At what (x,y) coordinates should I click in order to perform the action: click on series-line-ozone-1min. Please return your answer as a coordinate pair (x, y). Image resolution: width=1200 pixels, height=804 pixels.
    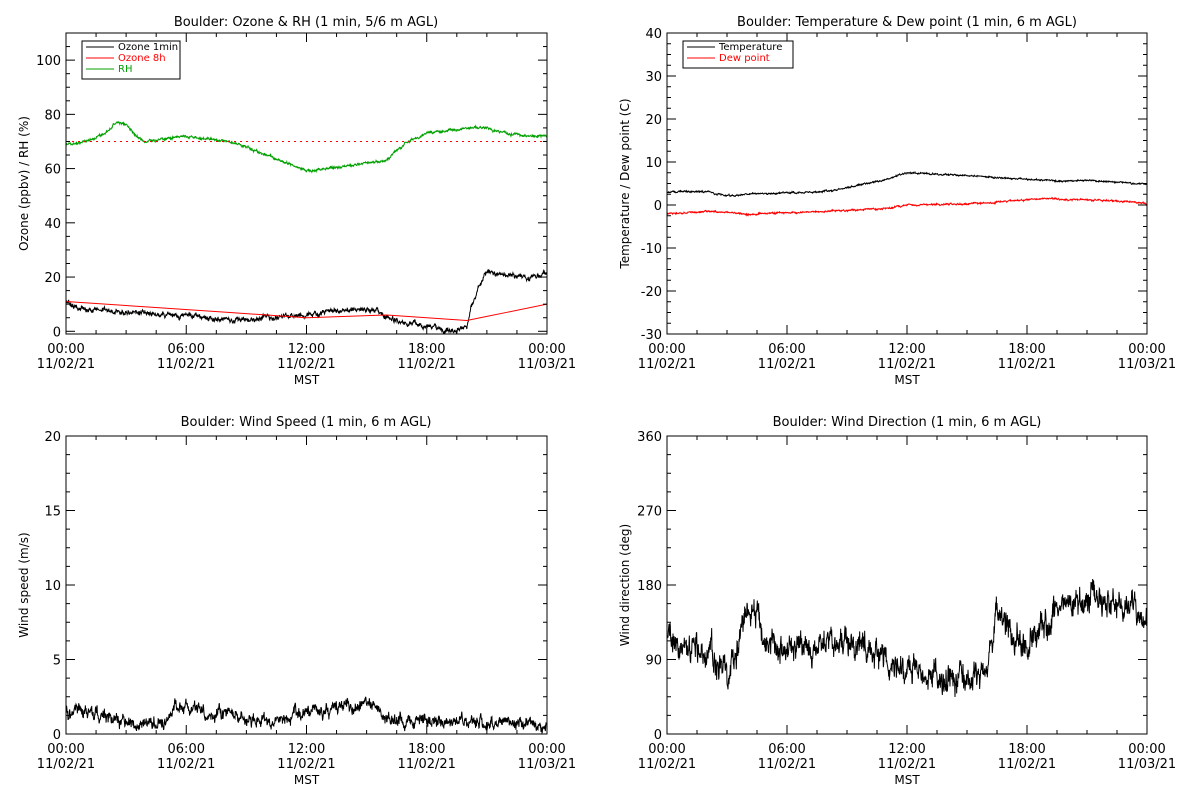
    Looking at the image, I should click on (306, 301).